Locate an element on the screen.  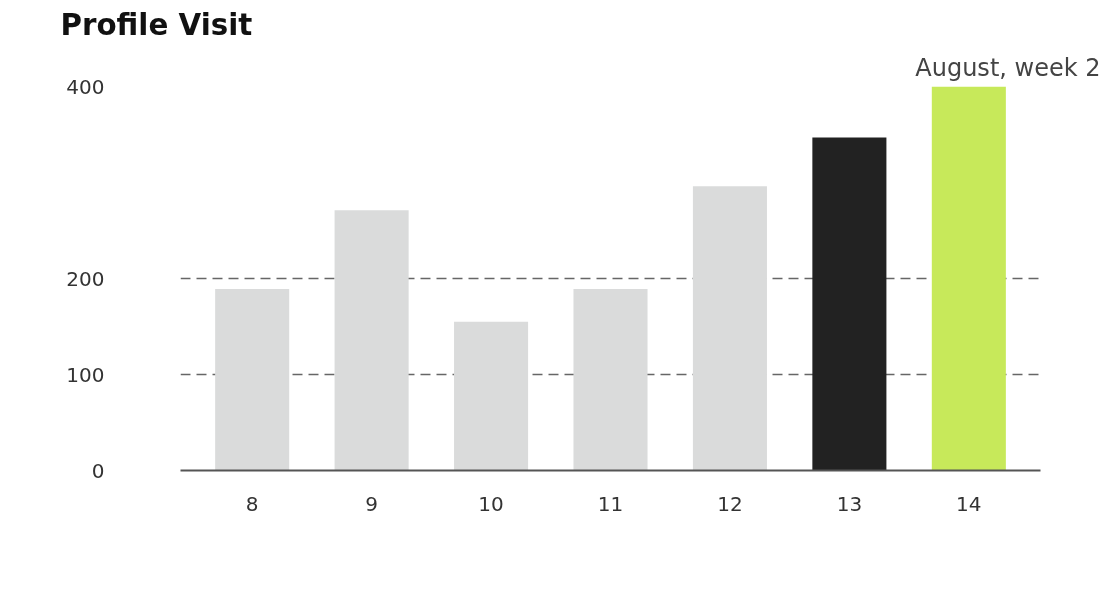
x-tick-label: 13 is located at coordinates (849, 503).